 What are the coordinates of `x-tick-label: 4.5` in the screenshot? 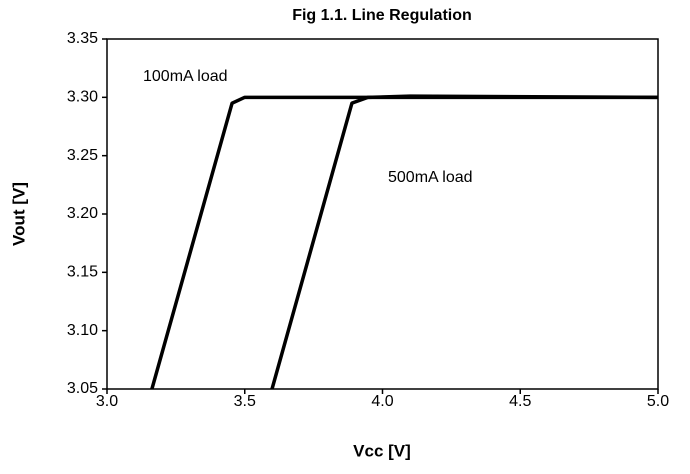 It's located at (520, 401).